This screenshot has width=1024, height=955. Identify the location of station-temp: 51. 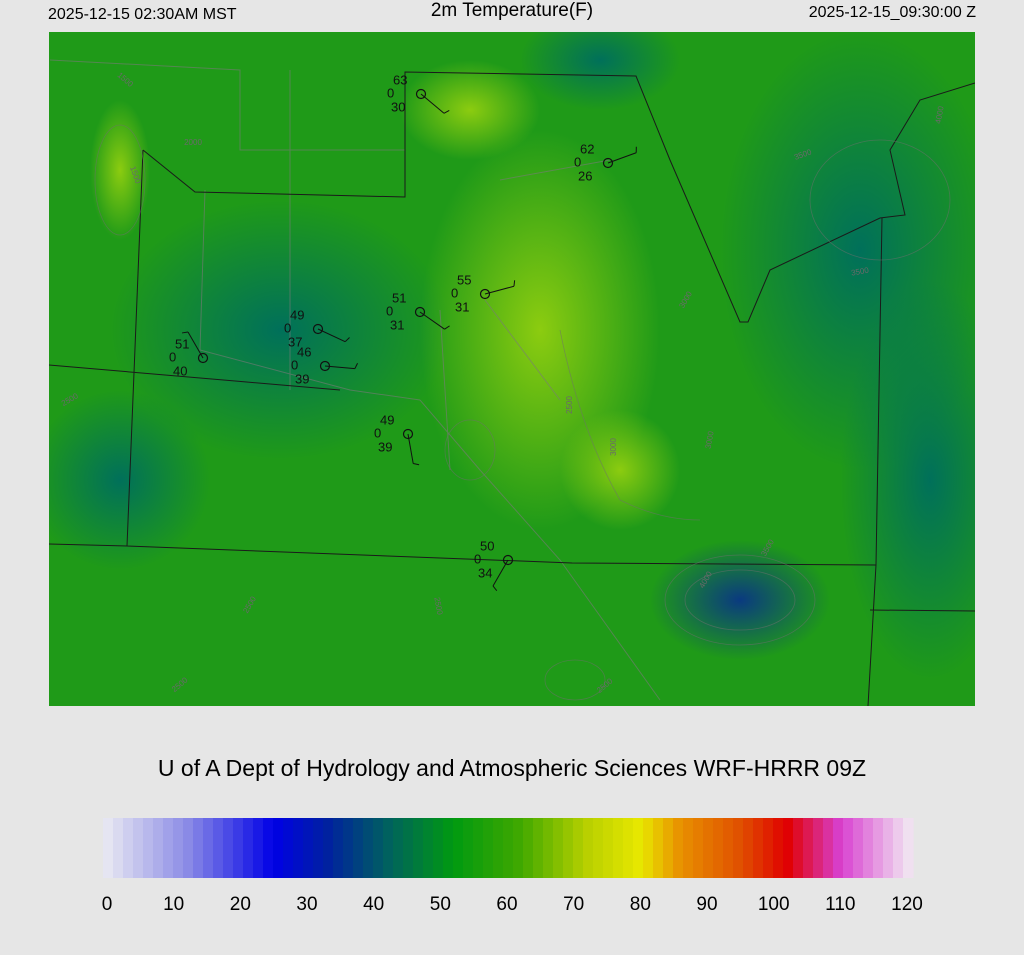
(399, 297).